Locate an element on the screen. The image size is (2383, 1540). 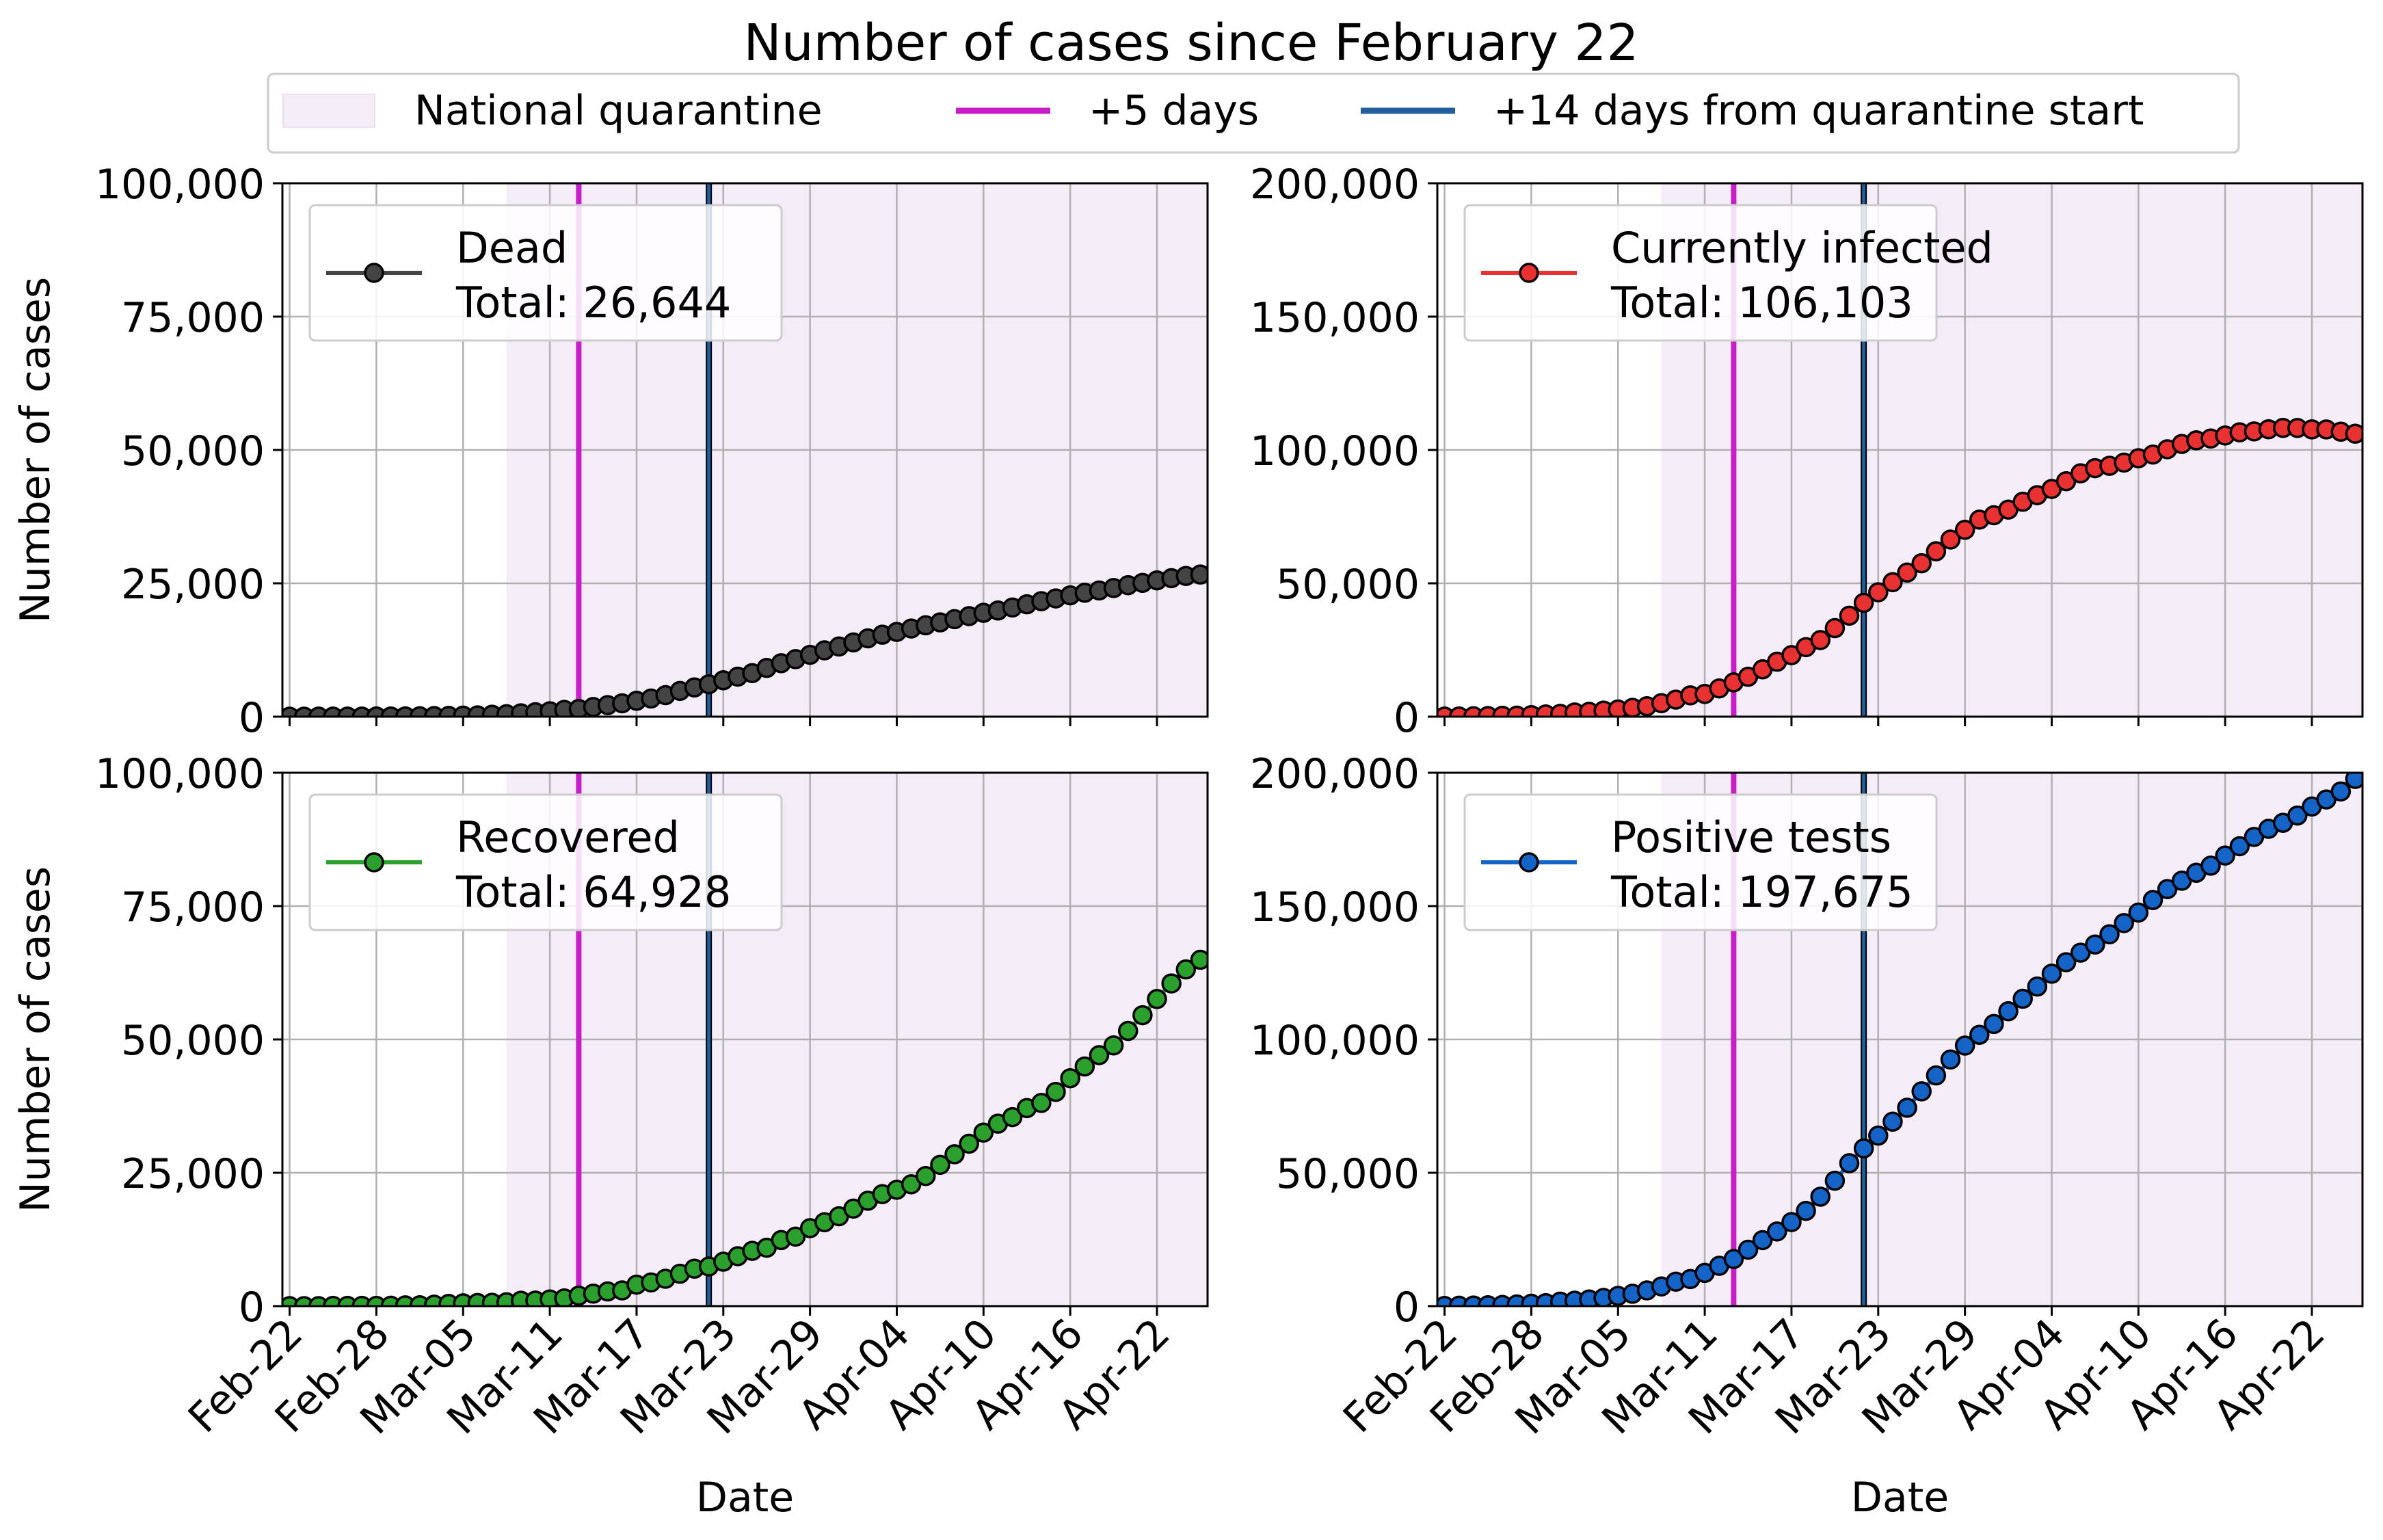
legend-series-name: Dead is located at coordinates (512, 248).